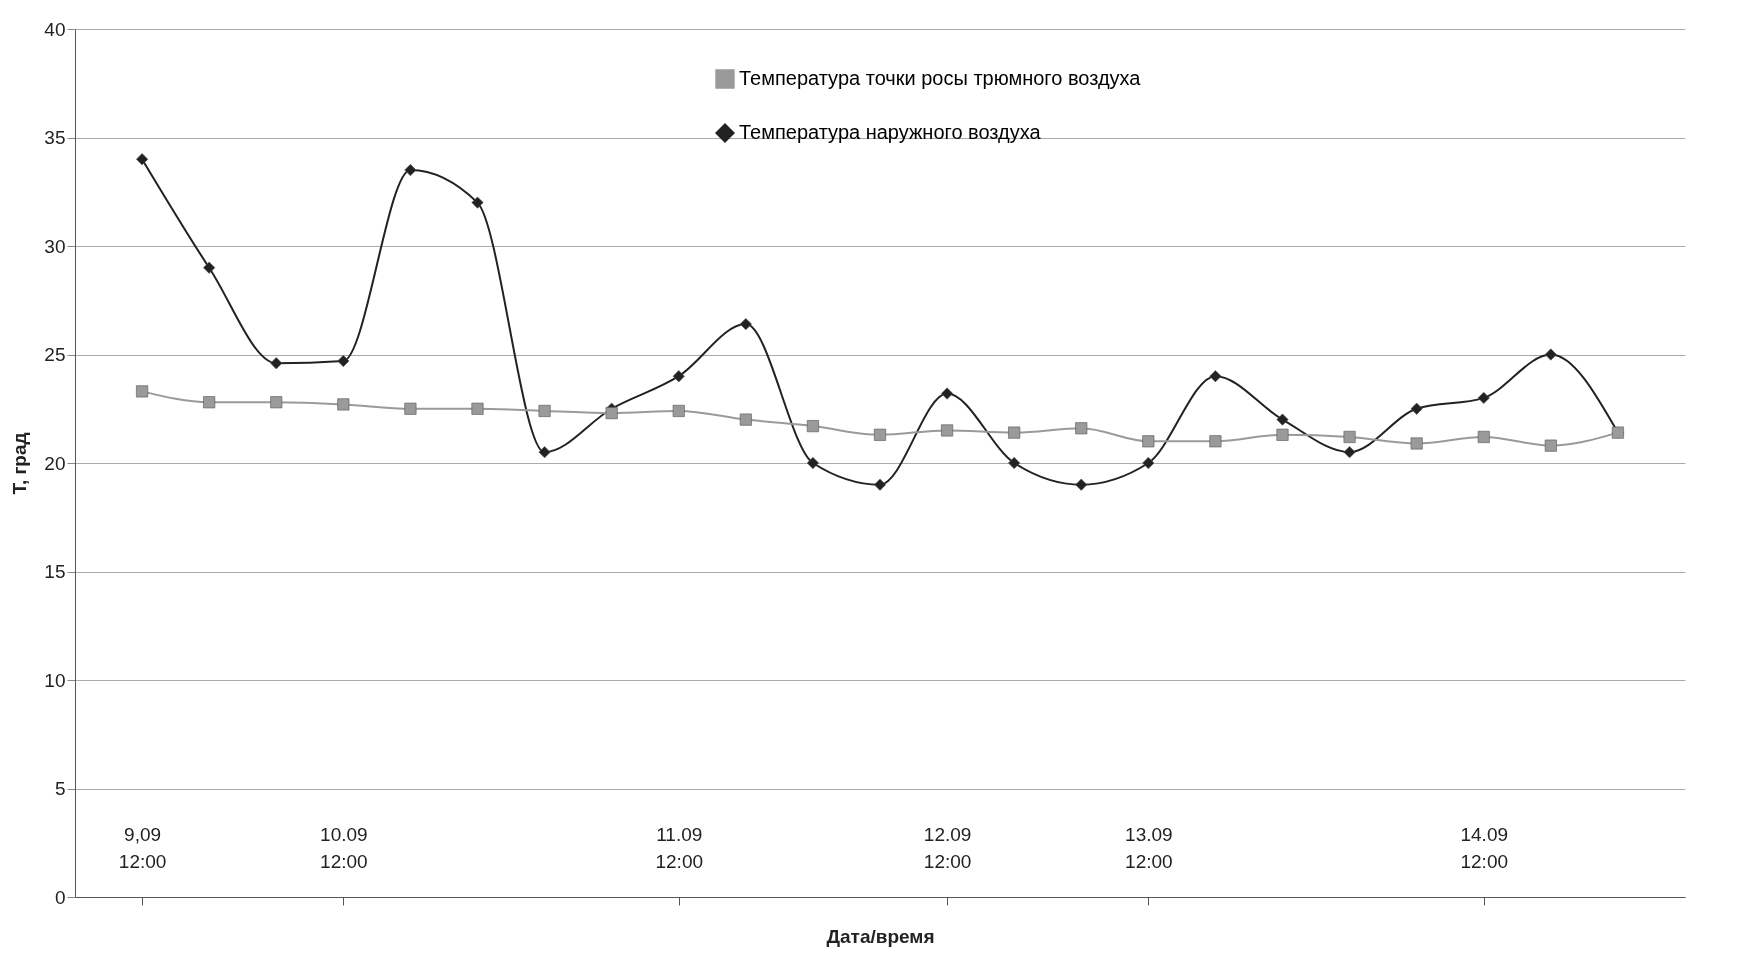 The width and height of the screenshot is (1740, 962). Describe the element at coordinates (142, 847) in the screenshot. I see `x-tick-label: 9,09 12:00` at that location.